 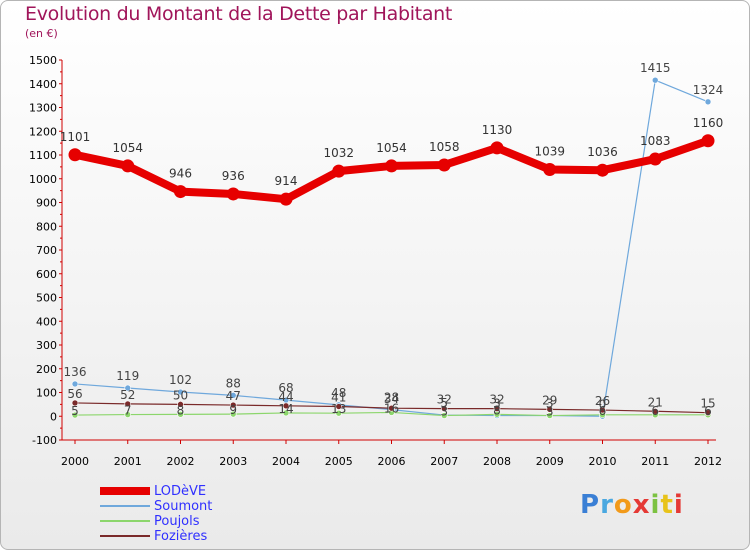 I want to click on data-label: 119, so click(x=127, y=376).